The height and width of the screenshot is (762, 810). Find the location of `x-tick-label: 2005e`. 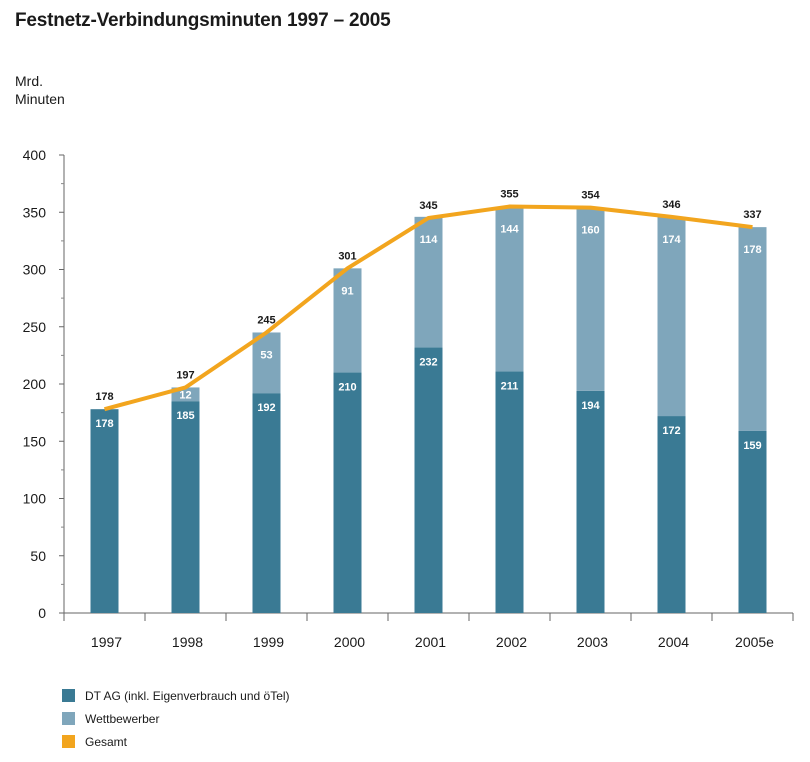

x-tick-label: 2005e is located at coordinates (754, 642).